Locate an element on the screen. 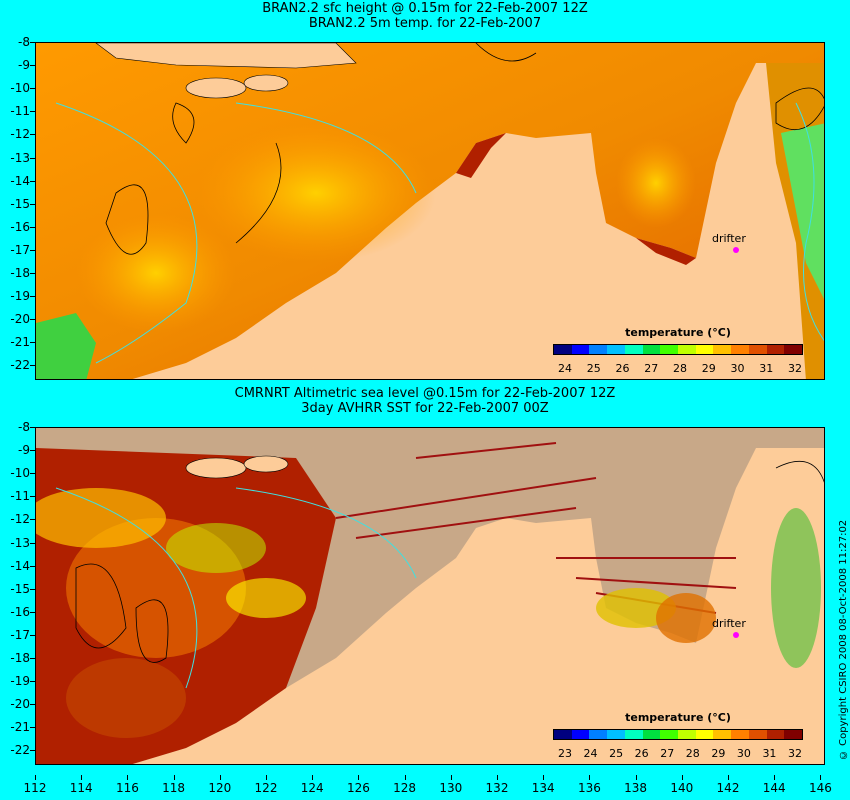 This screenshot has height=800, width=850. longitude-label: 142 is located at coordinates (728, 788).